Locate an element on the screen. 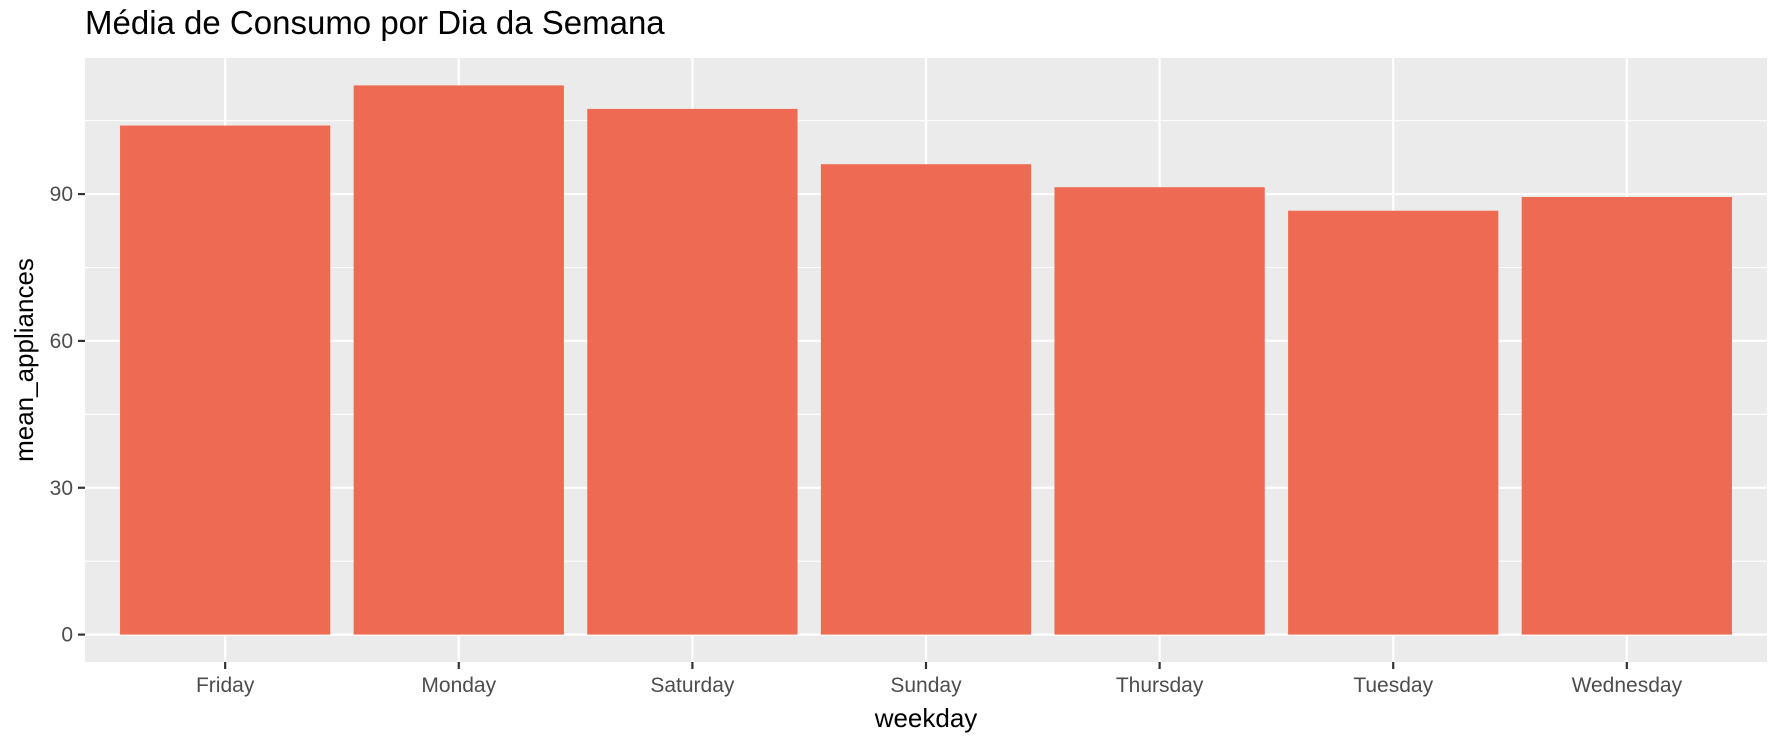 Image resolution: width=1778 pixels, height=740 pixels. bar-friday is located at coordinates (225, 380).